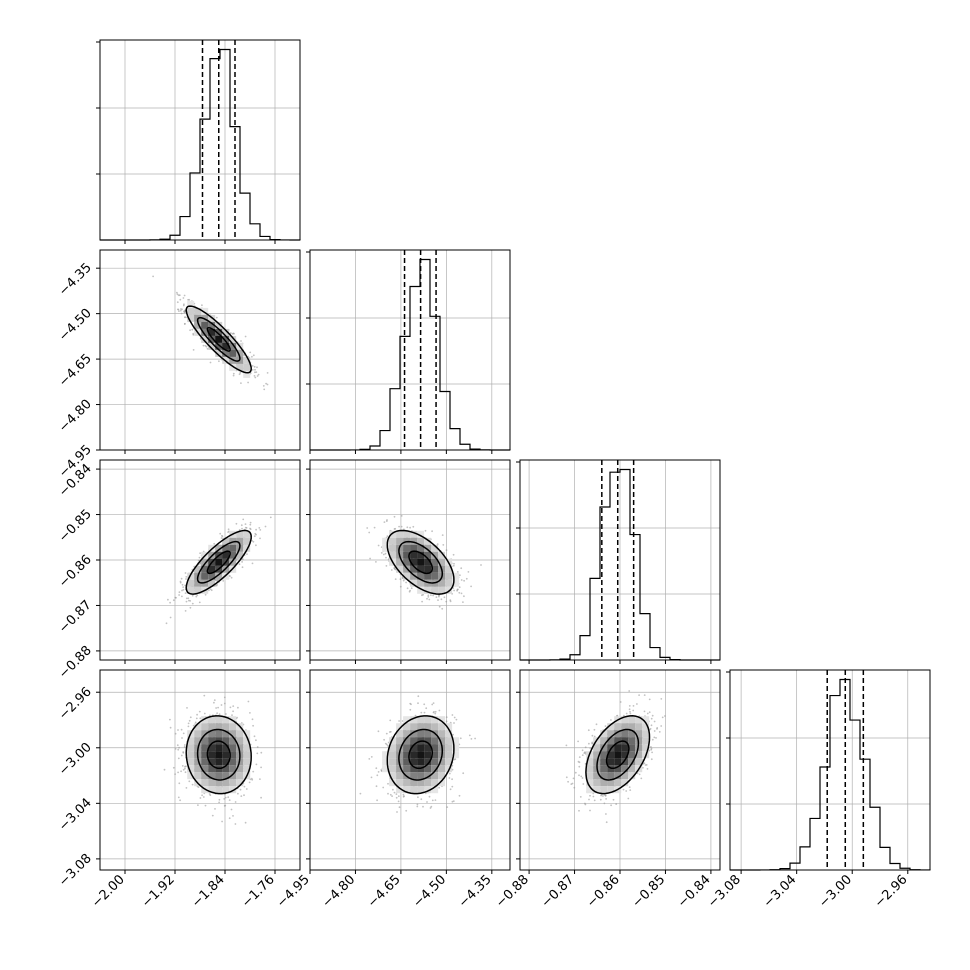 The width and height of the screenshot is (970, 970). I want to click on y-tick-label: −4.50, so click(75, 325).